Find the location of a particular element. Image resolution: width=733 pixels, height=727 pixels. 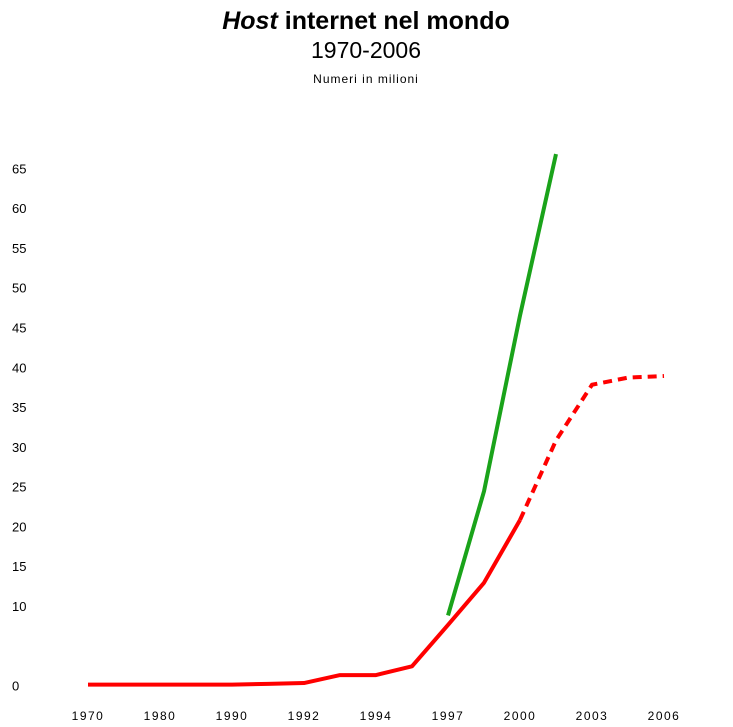

x-tick-label: 1970 is located at coordinates (88, 716).